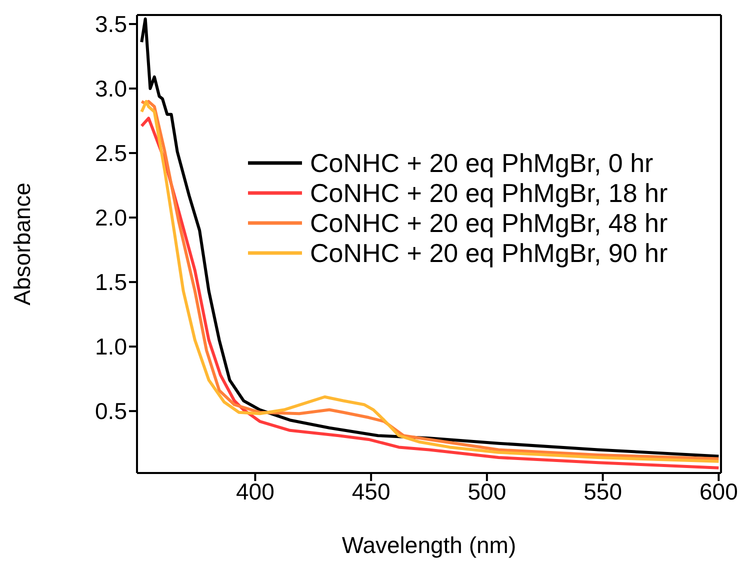  Describe the element at coordinates (489, 193) in the screenshot. I see `legend-label: CoNHC + 20 eq PhMgBr, 18 hr` at that location.